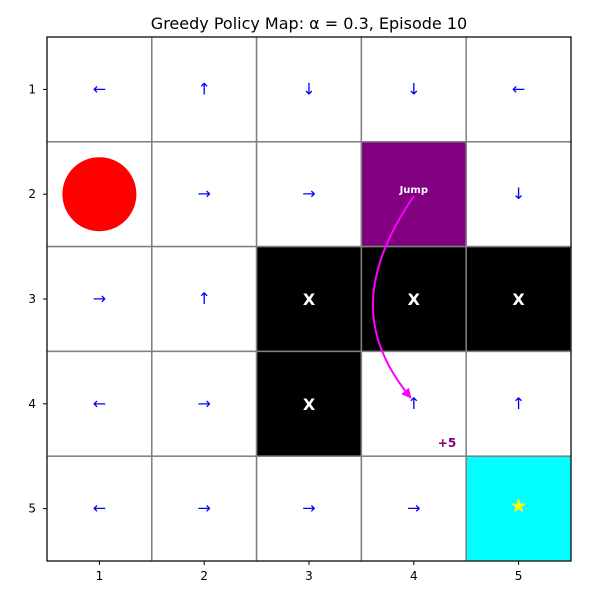 The image size is (600, 600). What do you see at coordinates (32, 194) in the screenshot?
I see `y-tick-label: 2` at bounding box center [32, 194].